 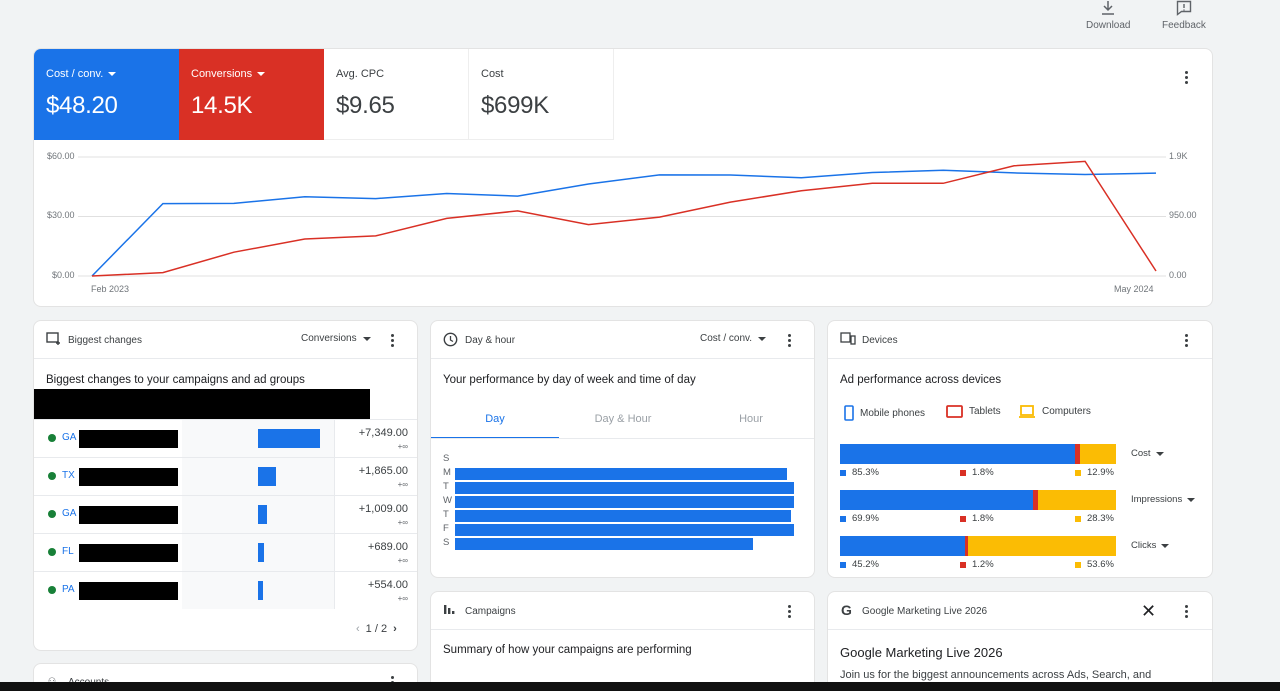 What do you see at coordinates (1183, 215) in the screenshot?
I see `y-right-tick: 950.00` at bounding box center [1183, 215].